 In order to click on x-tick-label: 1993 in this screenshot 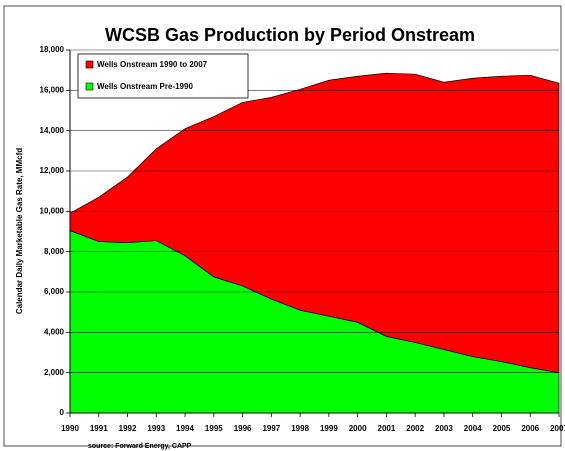, I will do `click(156, 428)`.